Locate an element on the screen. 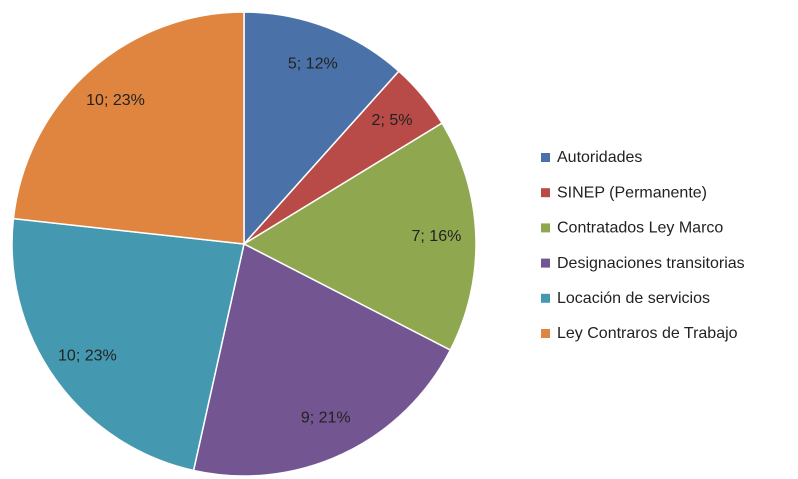 This screenshot has height=479, width=798. data-label: 2; 5% is located at coordinates (392, 120).